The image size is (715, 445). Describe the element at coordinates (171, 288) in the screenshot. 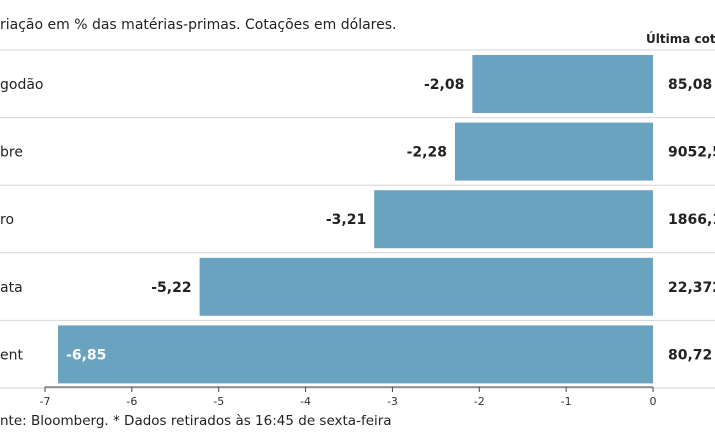

I see `data-label: -5,22` at that location.